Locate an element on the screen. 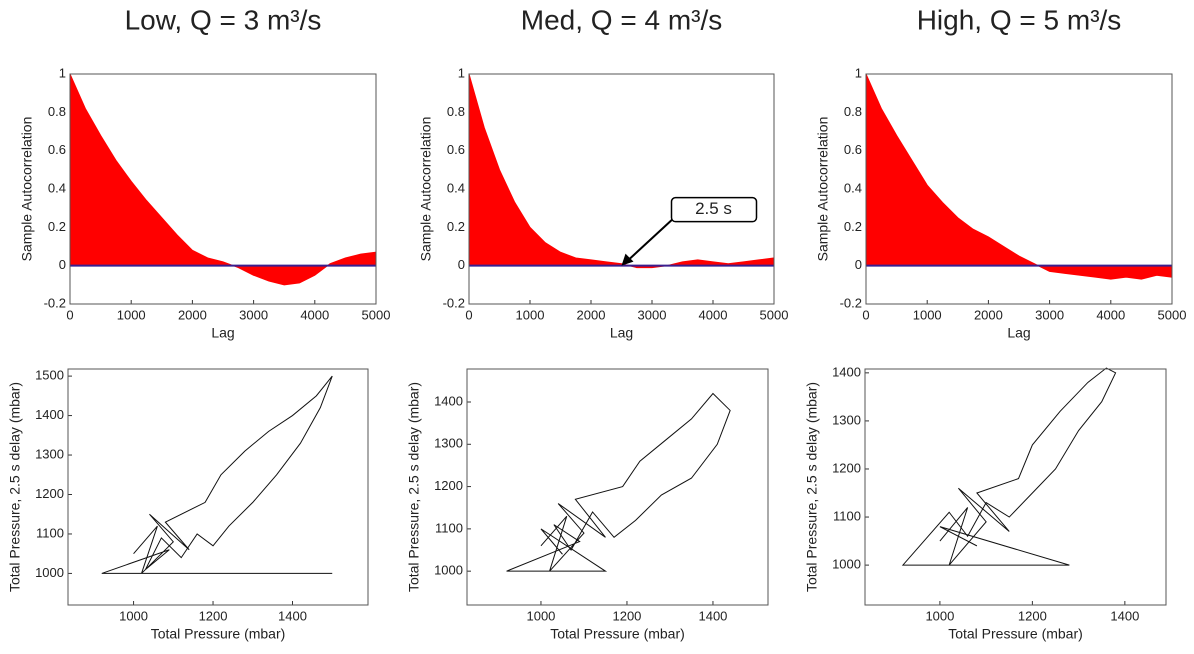 Image resolution: width=1194 pixels, height=654 pixels. arrow-head is located at coordinates (627, 259).